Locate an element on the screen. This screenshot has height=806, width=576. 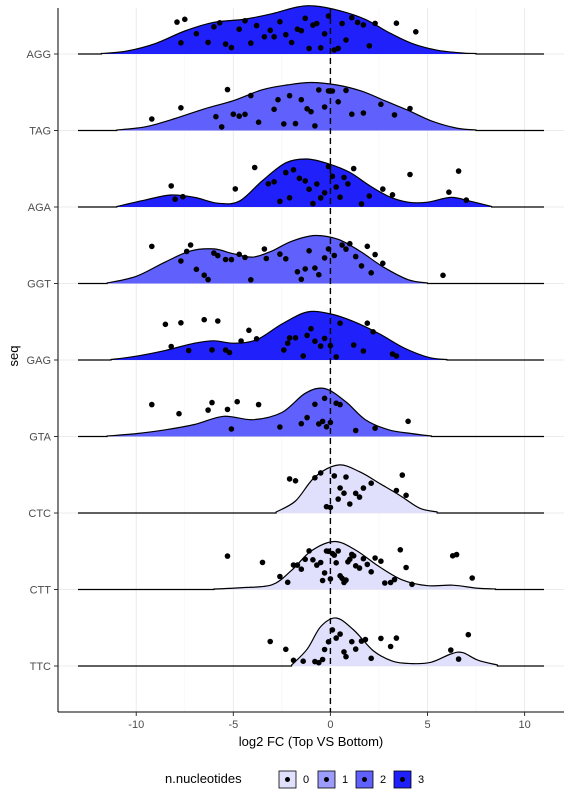
y-tick-label-TAG: TAG is located at coordinates (40, 132).